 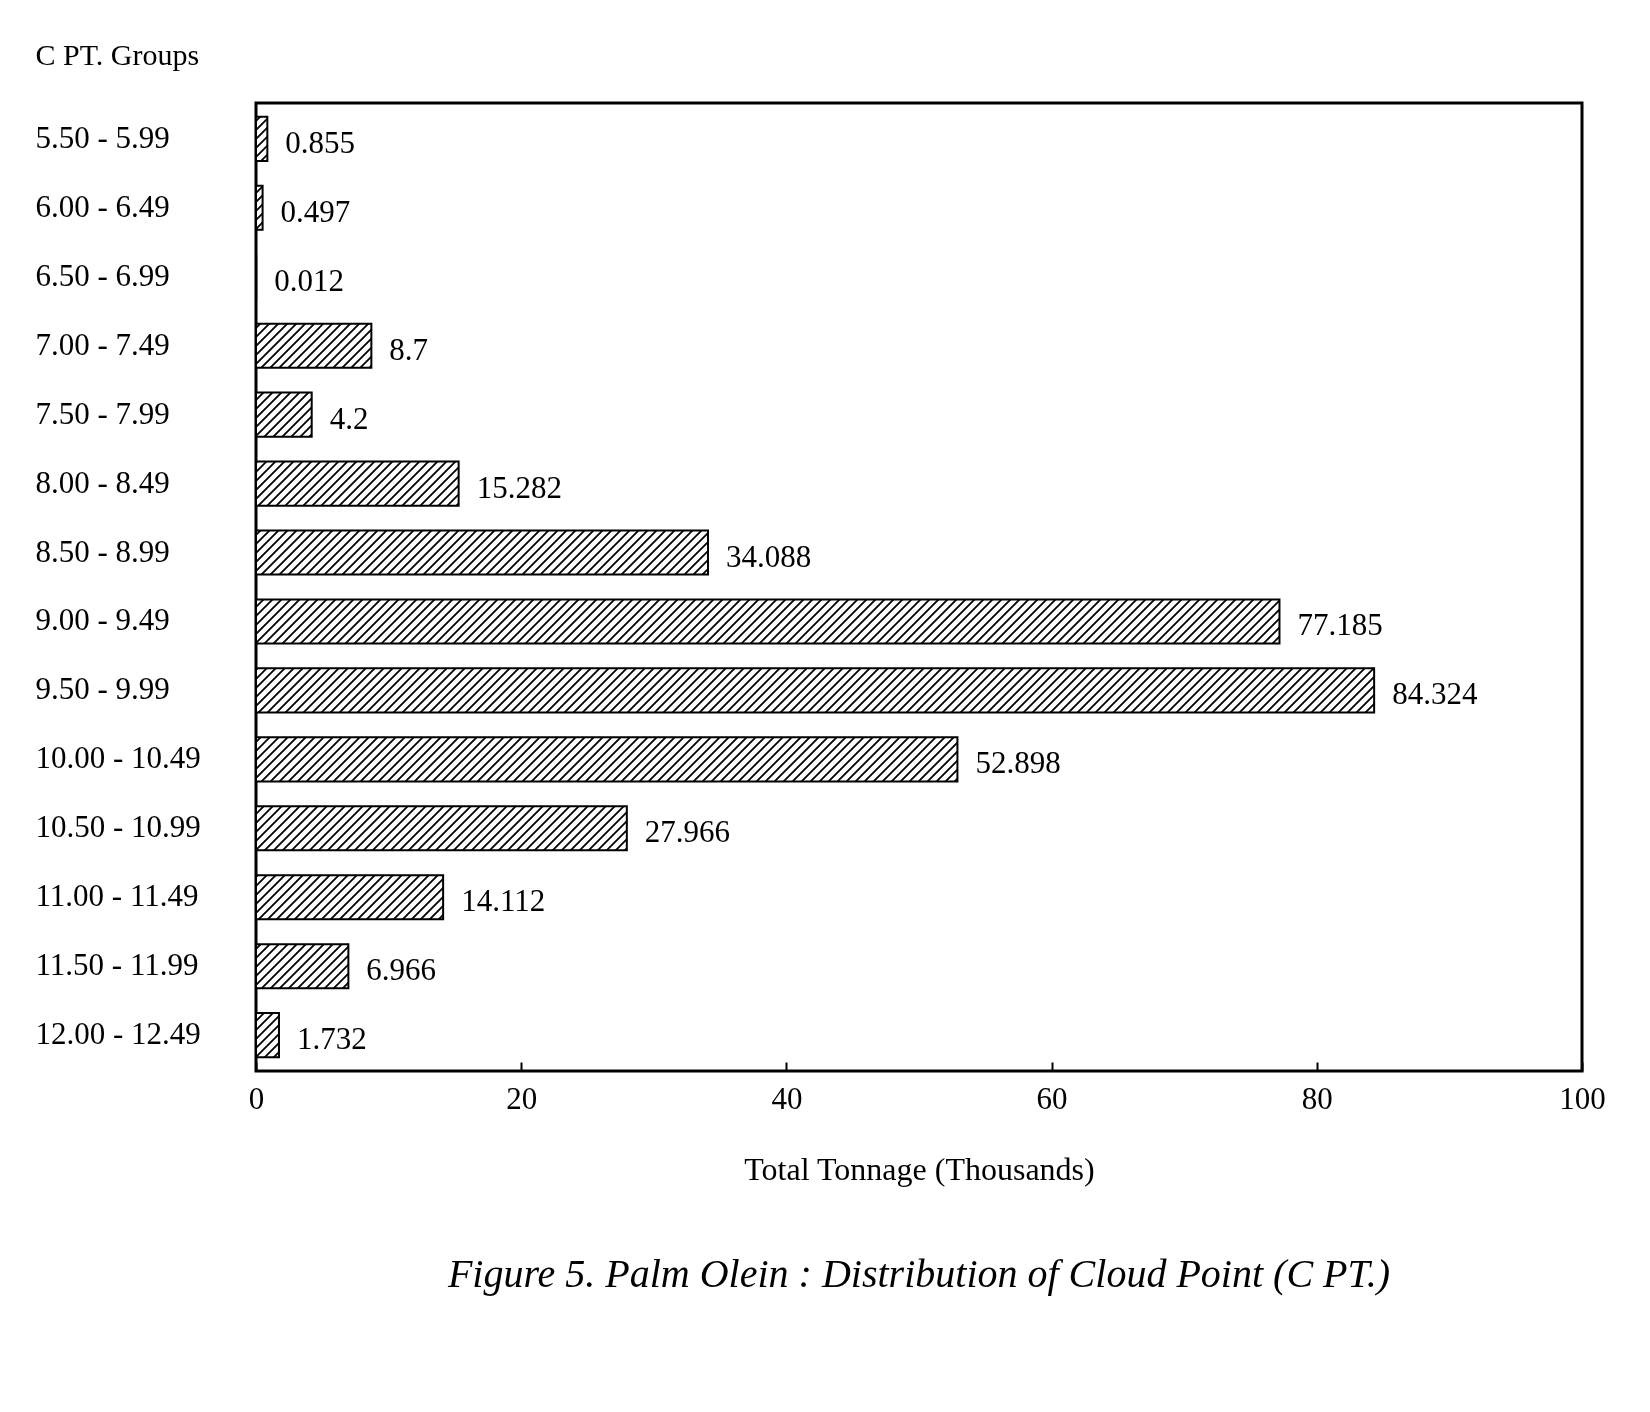 What do you see at coordinates (401, 970) in the screenshot?
I see `data-label: 6.966` at bounding box center [401, 970].